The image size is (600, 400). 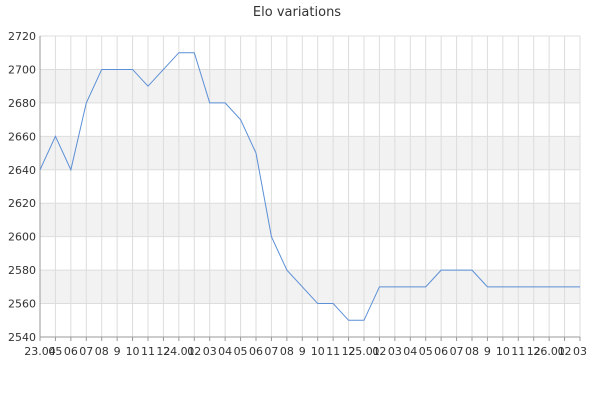 What do you see at coordinates (22, 304) in the screenshot?
I see `y-tick-label: 2560` at bounding box center [22, 304].